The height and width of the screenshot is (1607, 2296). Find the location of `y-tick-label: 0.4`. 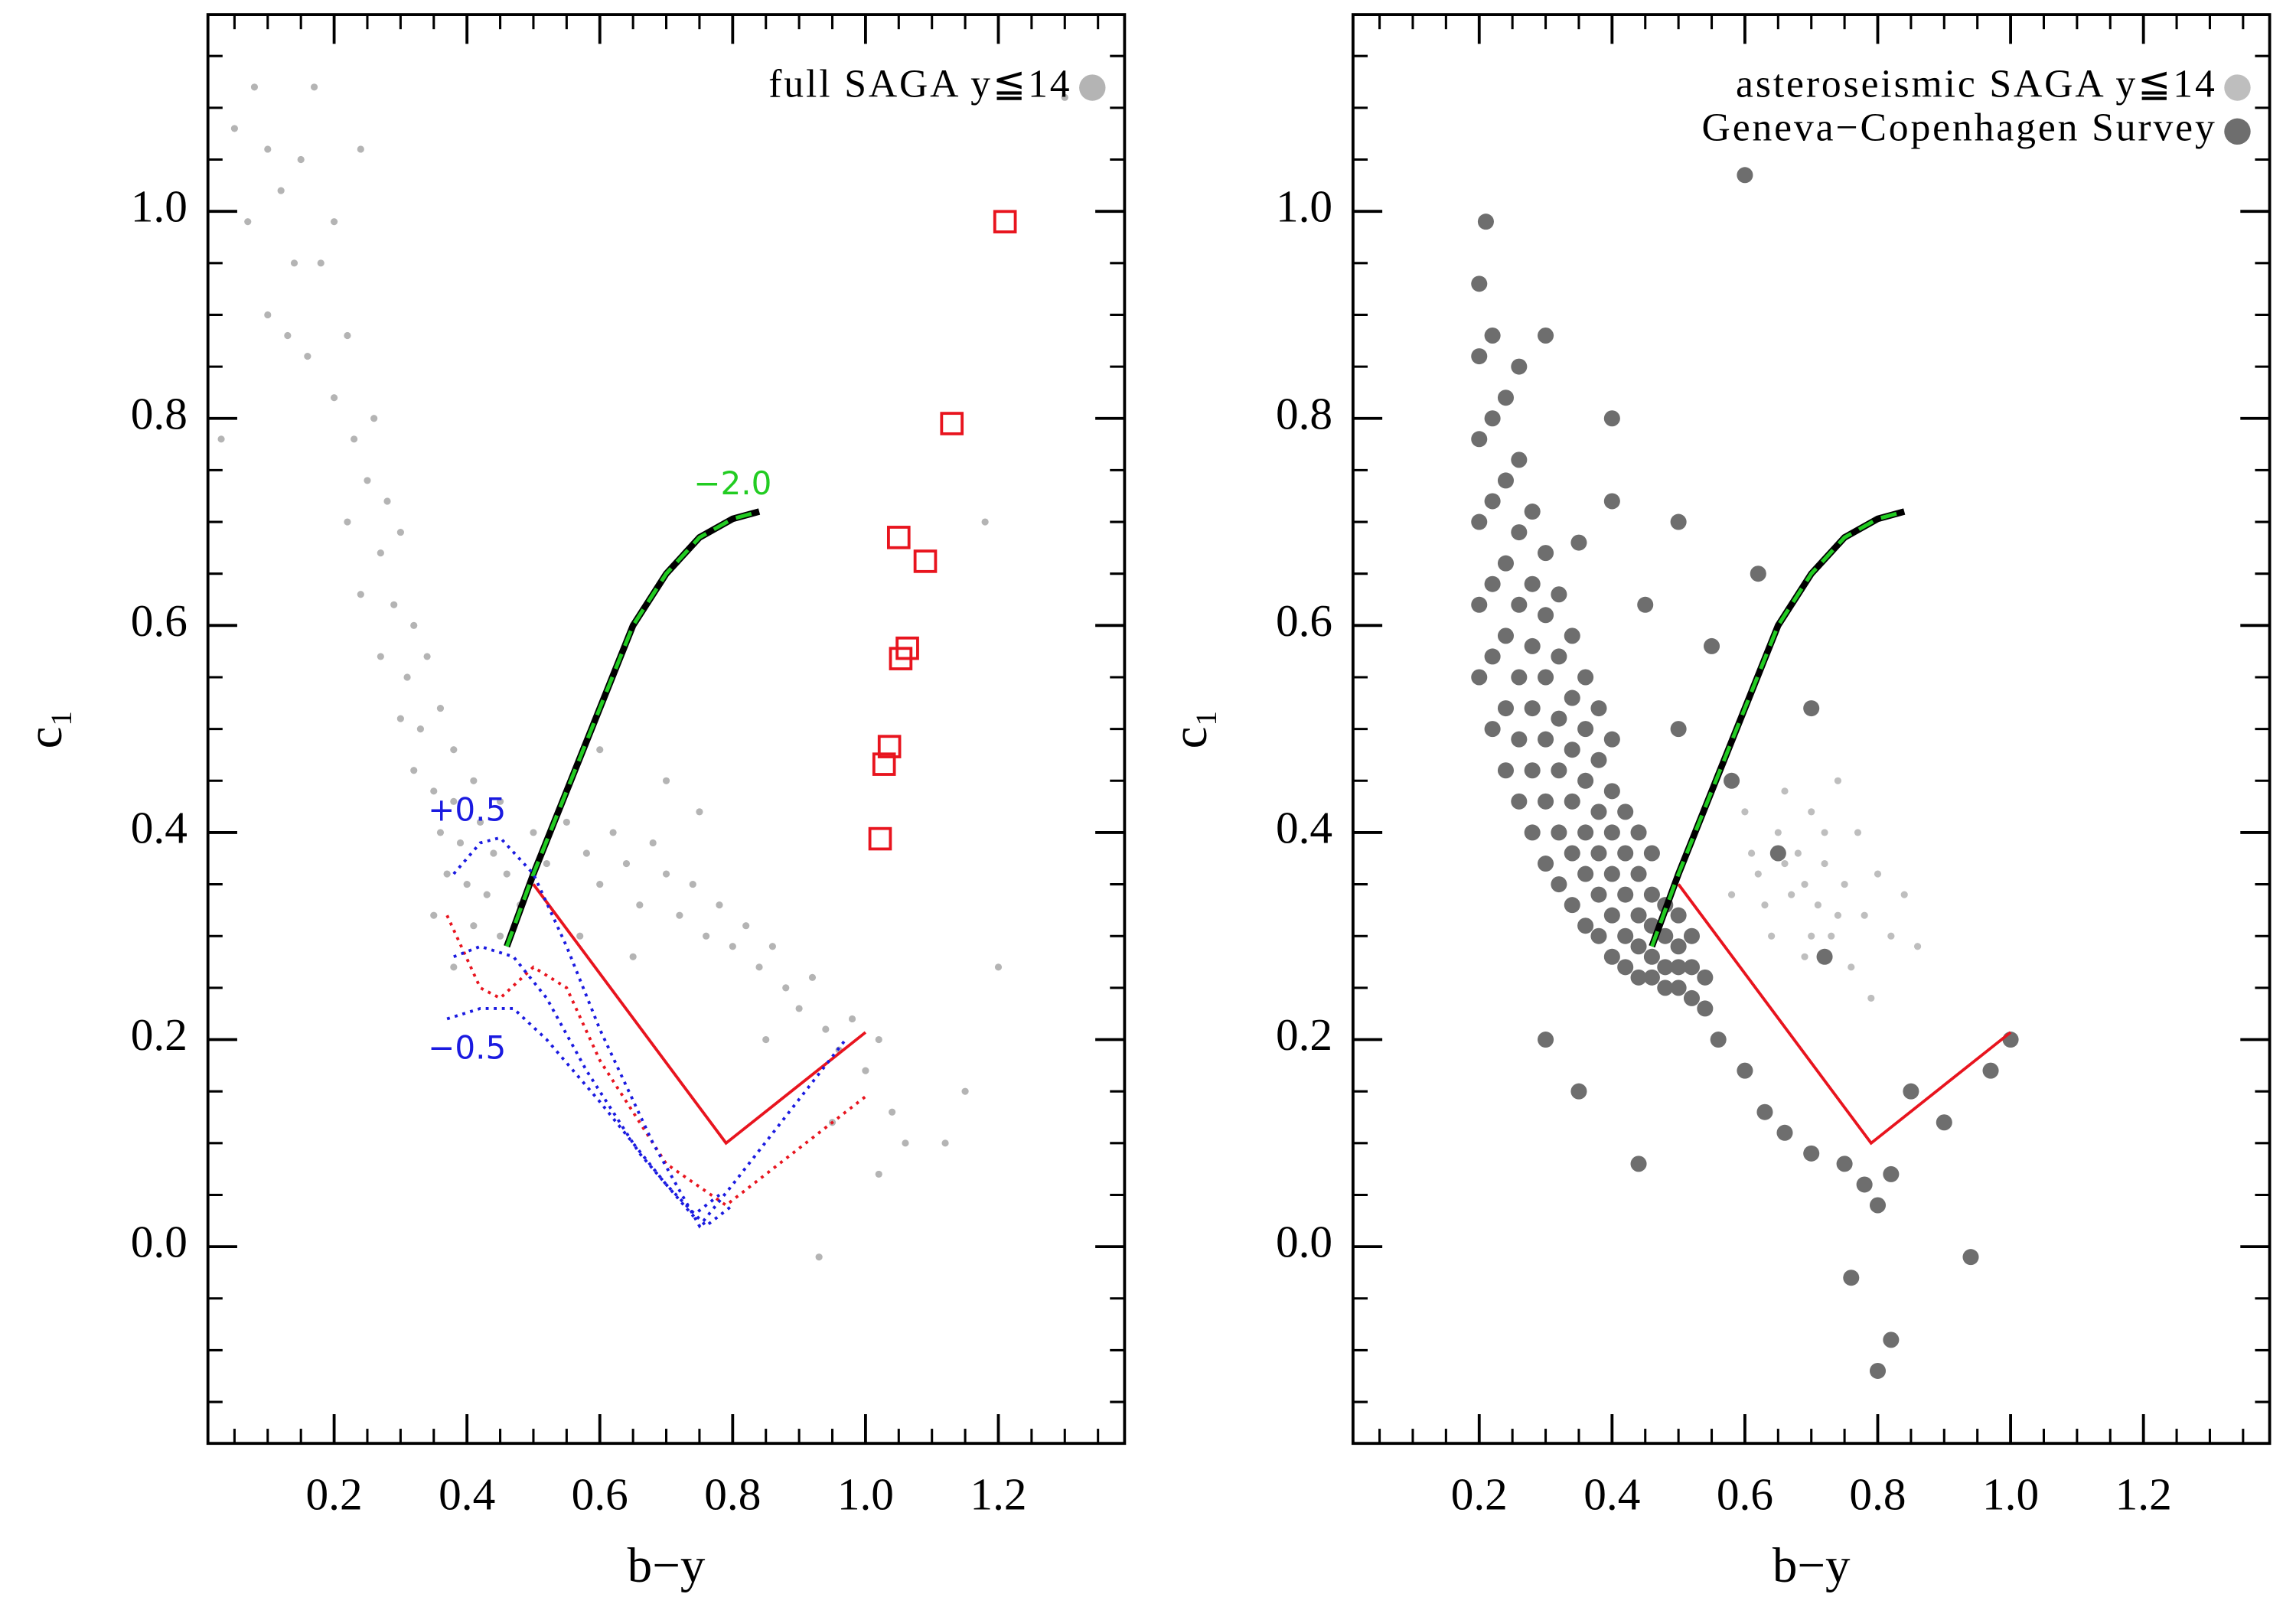

y-tick-label: 0.4 is located at coordinates (1304, 828).